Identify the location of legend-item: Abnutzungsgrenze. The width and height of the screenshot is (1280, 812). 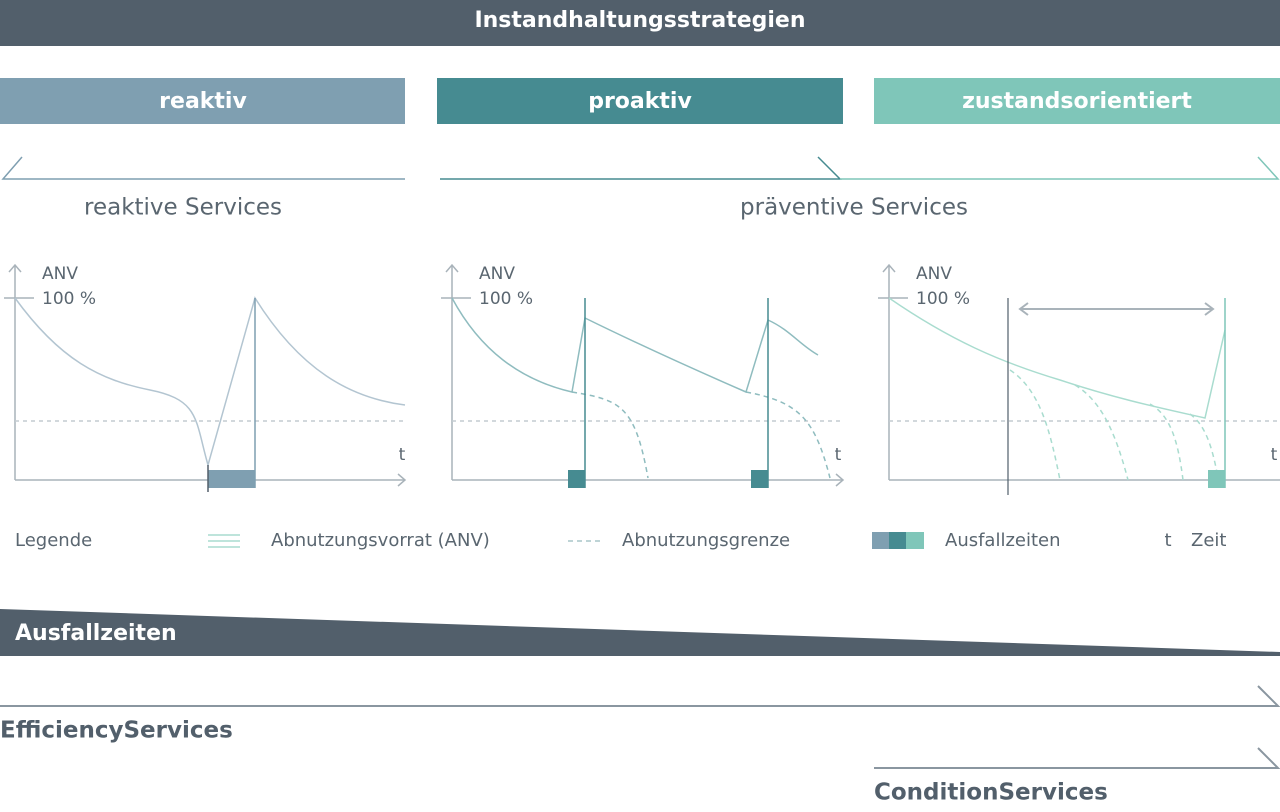
(706, 540).